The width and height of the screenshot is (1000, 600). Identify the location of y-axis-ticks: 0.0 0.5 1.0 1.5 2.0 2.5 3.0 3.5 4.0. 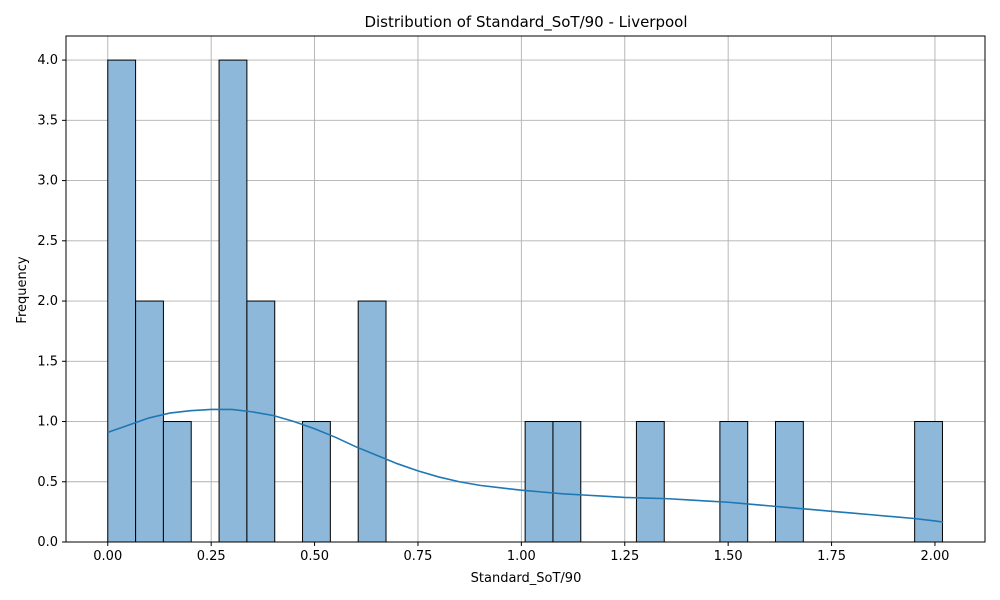
(51, 301).